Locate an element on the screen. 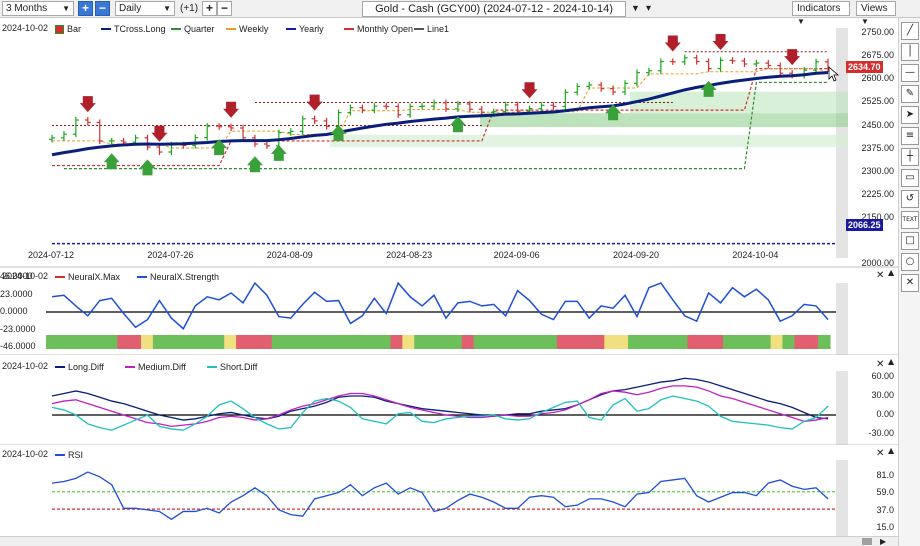  close-icon: ✕ is located at coordinates (910, 283).